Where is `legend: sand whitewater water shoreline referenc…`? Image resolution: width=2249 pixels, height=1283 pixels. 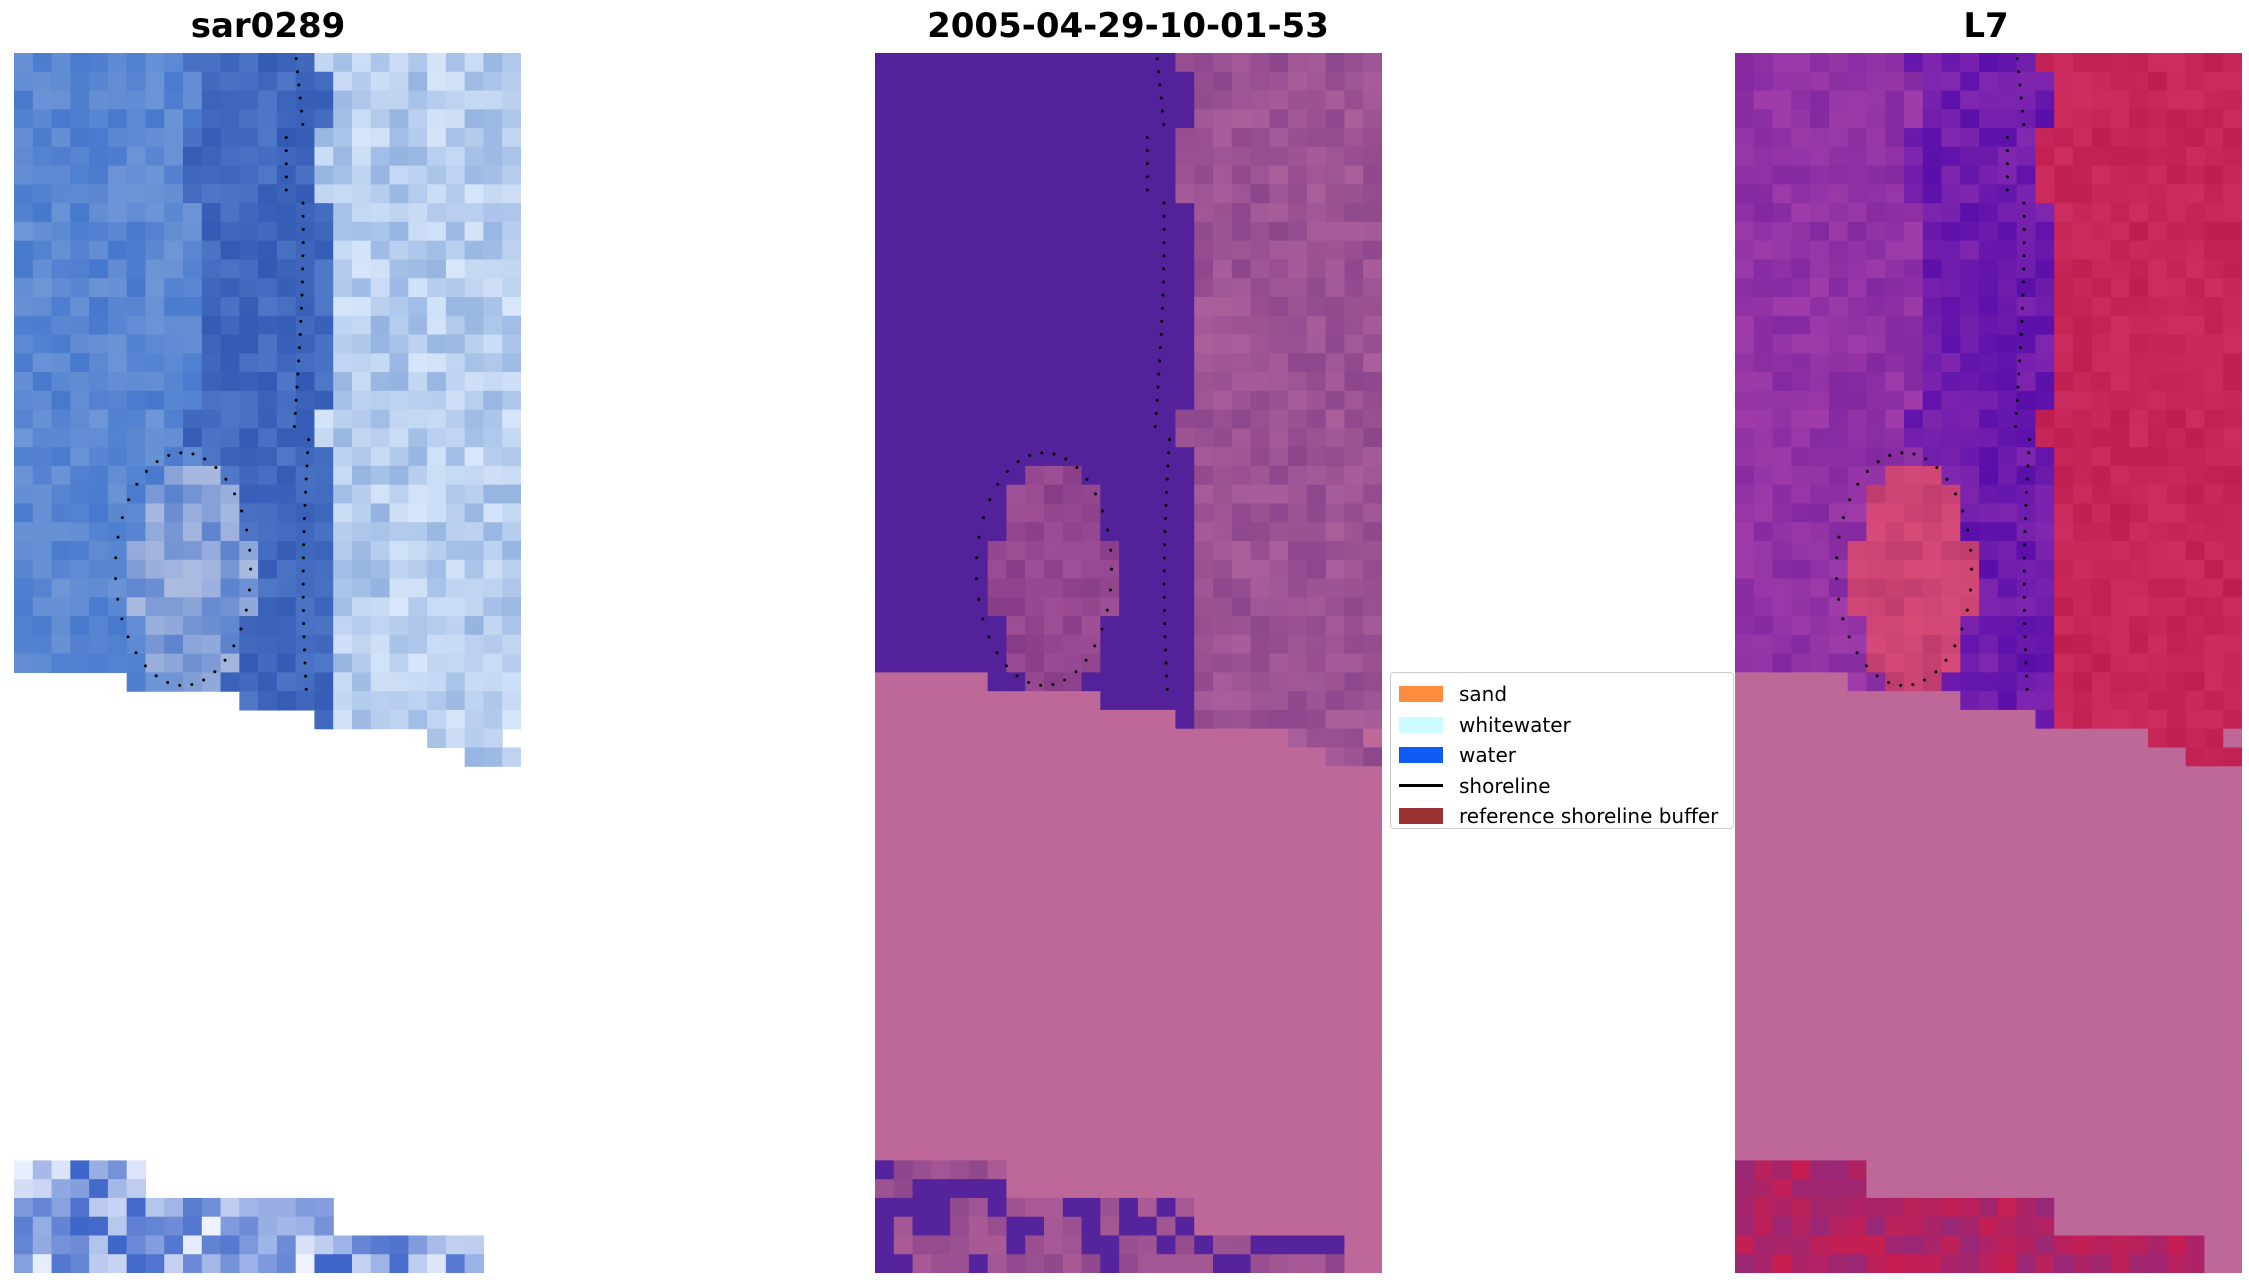 legend: sand whitewater water shoreline referenc… is located at coordinates (1562, 750).